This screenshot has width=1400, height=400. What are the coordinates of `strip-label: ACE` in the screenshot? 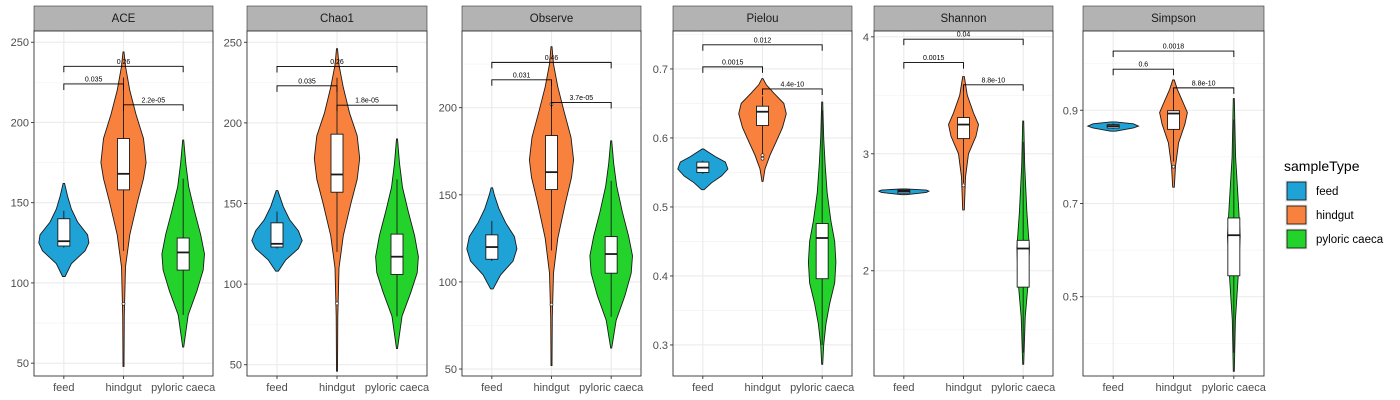 It's located at (124, 19).